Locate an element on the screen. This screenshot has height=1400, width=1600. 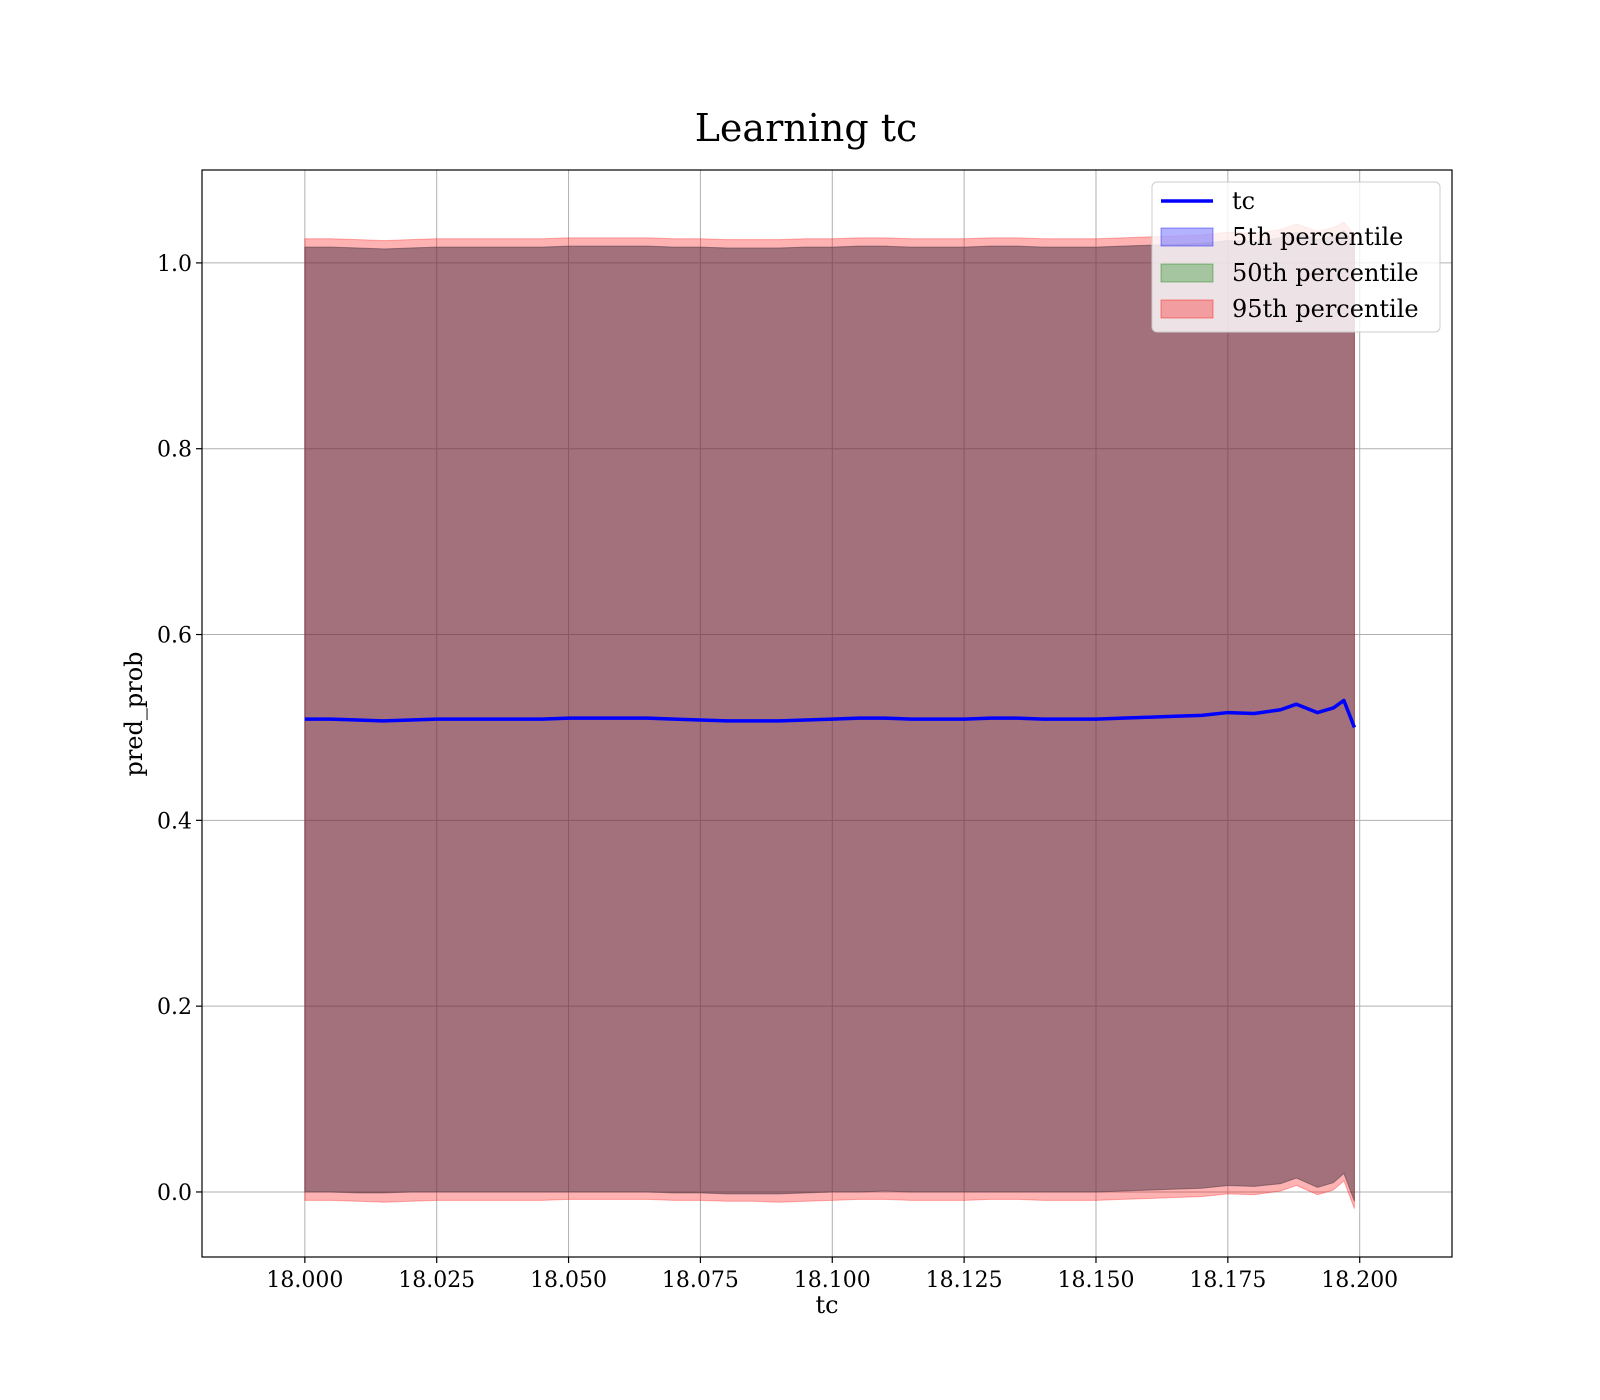
legend-label: 5th percentile is located at coordinates (1317, 237).